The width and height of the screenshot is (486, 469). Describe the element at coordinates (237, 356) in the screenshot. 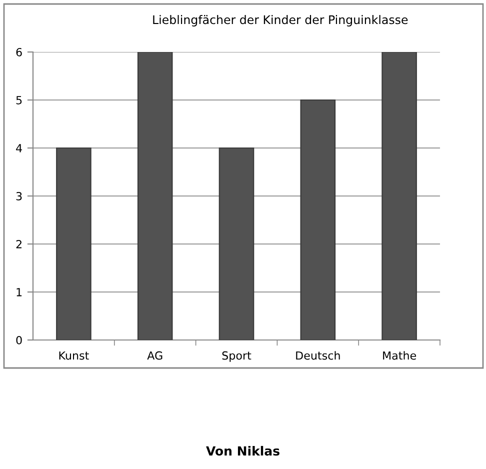

I see `x-tick-label: Sport` at that location.